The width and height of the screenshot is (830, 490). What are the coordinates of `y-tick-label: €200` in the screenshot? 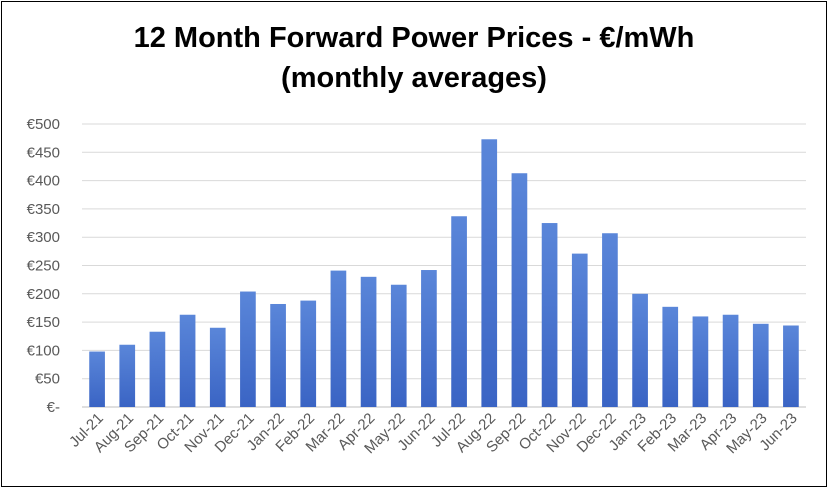 It's located at (43, 294).